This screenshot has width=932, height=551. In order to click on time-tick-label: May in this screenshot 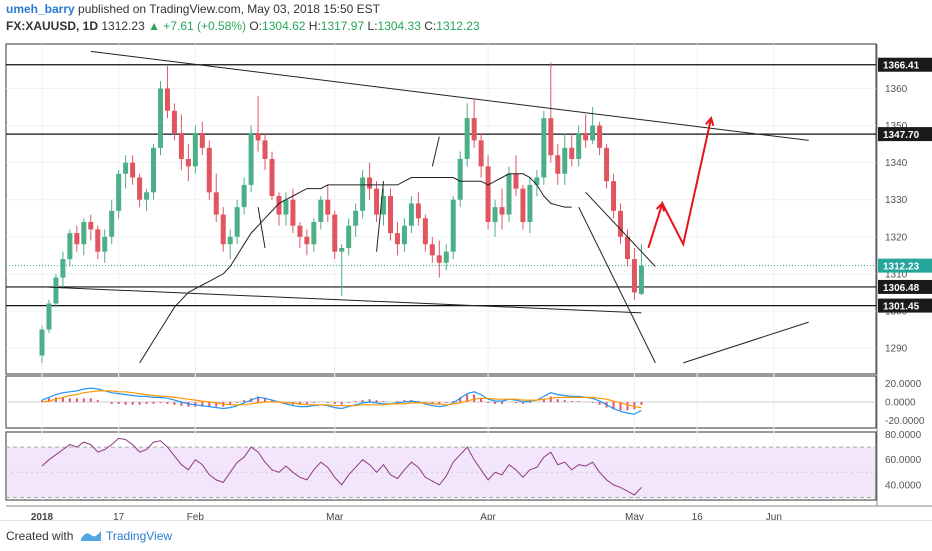, I will do `click(634, 516)`.